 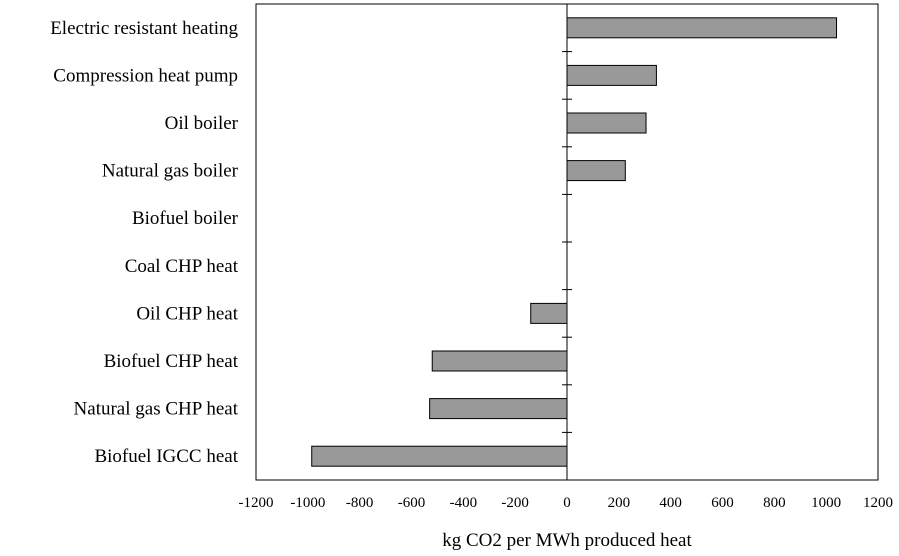 I want to click on x-tick-label: 0, so click(x=567, y=503).